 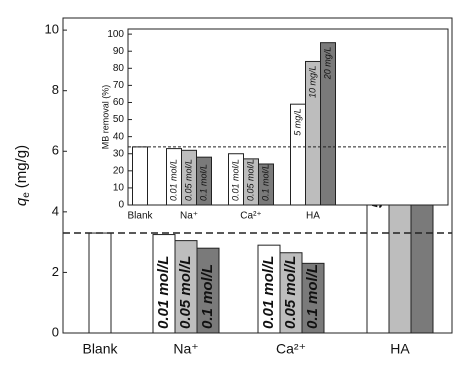 What do you see at coordinates (115, 34) in the screenshot?
I see `y-tick-label: 100` at bounding box center [115, 34].